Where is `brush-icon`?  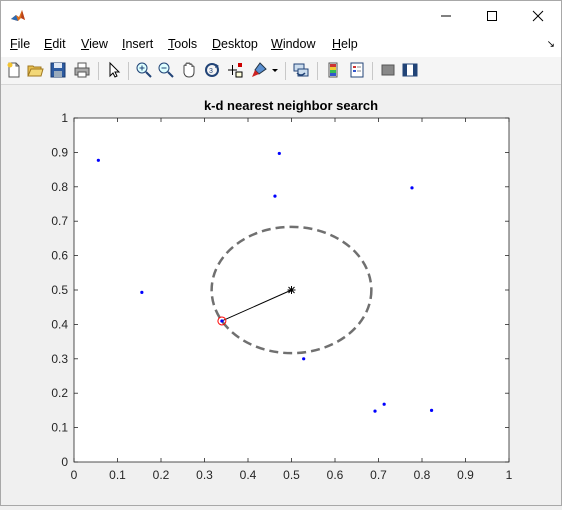
brush-icon is located at coordinates (259, 70).